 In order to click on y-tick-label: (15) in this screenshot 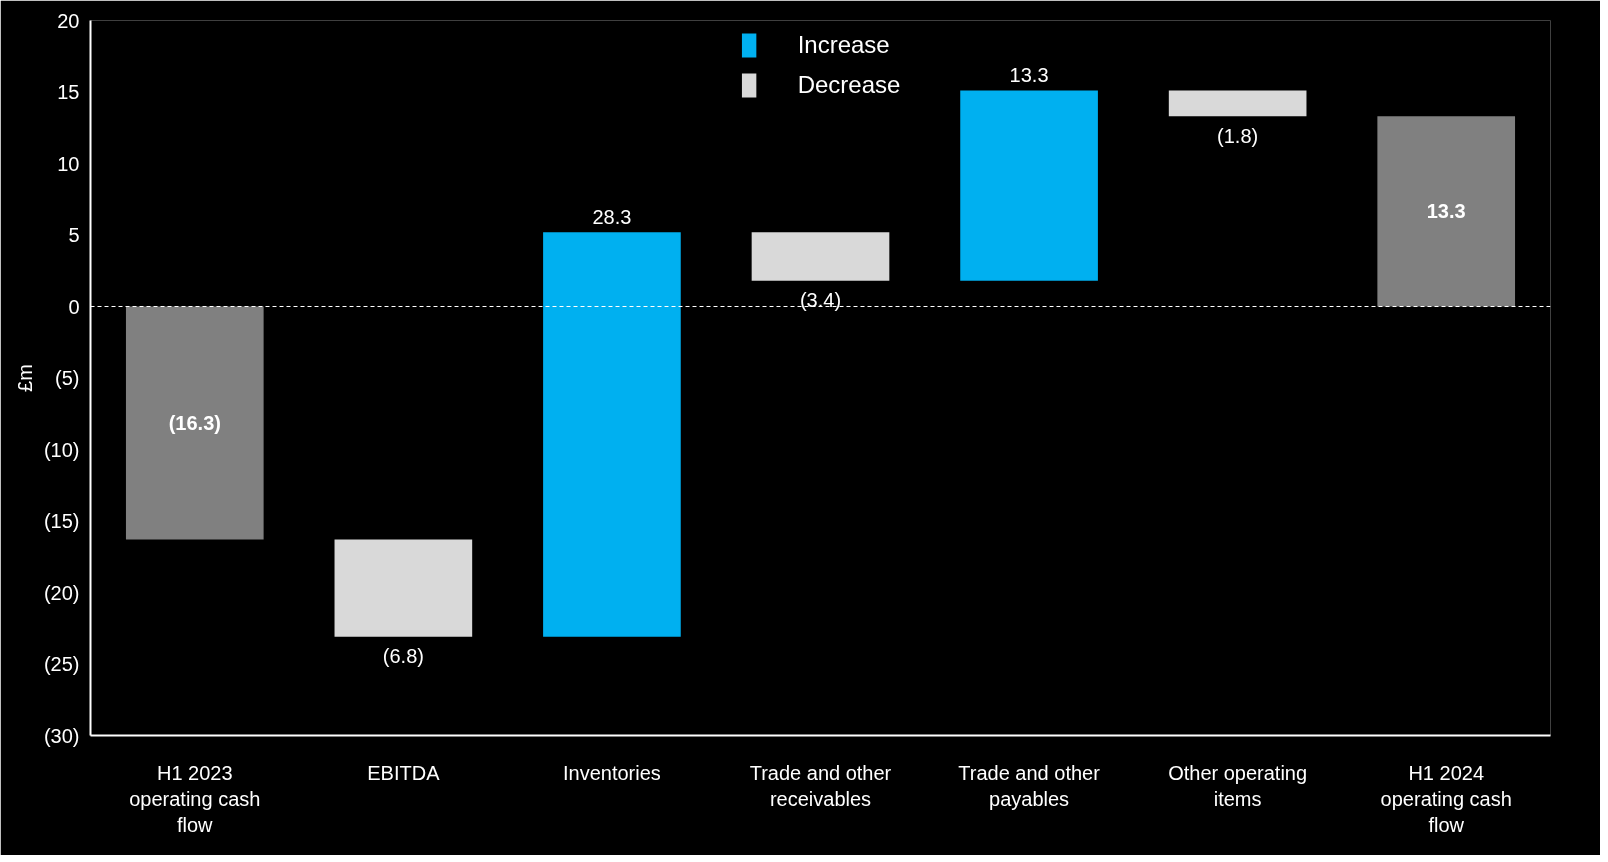, I will do `click(61, 521)`.